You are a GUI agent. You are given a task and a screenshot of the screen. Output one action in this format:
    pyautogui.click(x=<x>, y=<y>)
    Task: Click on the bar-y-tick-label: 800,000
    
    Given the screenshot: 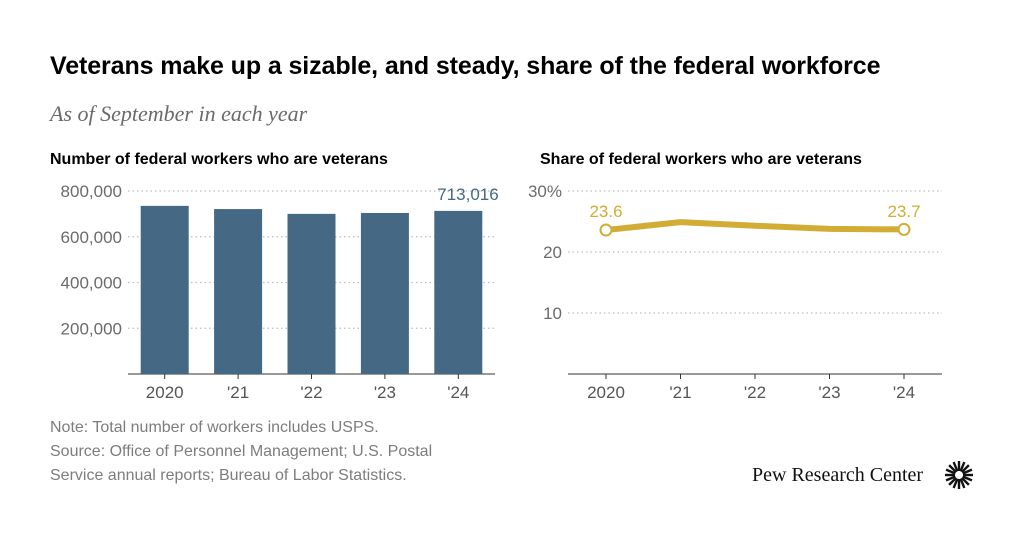 What is the action you would take?
    pyautogui.click(x=91, y=191)
    